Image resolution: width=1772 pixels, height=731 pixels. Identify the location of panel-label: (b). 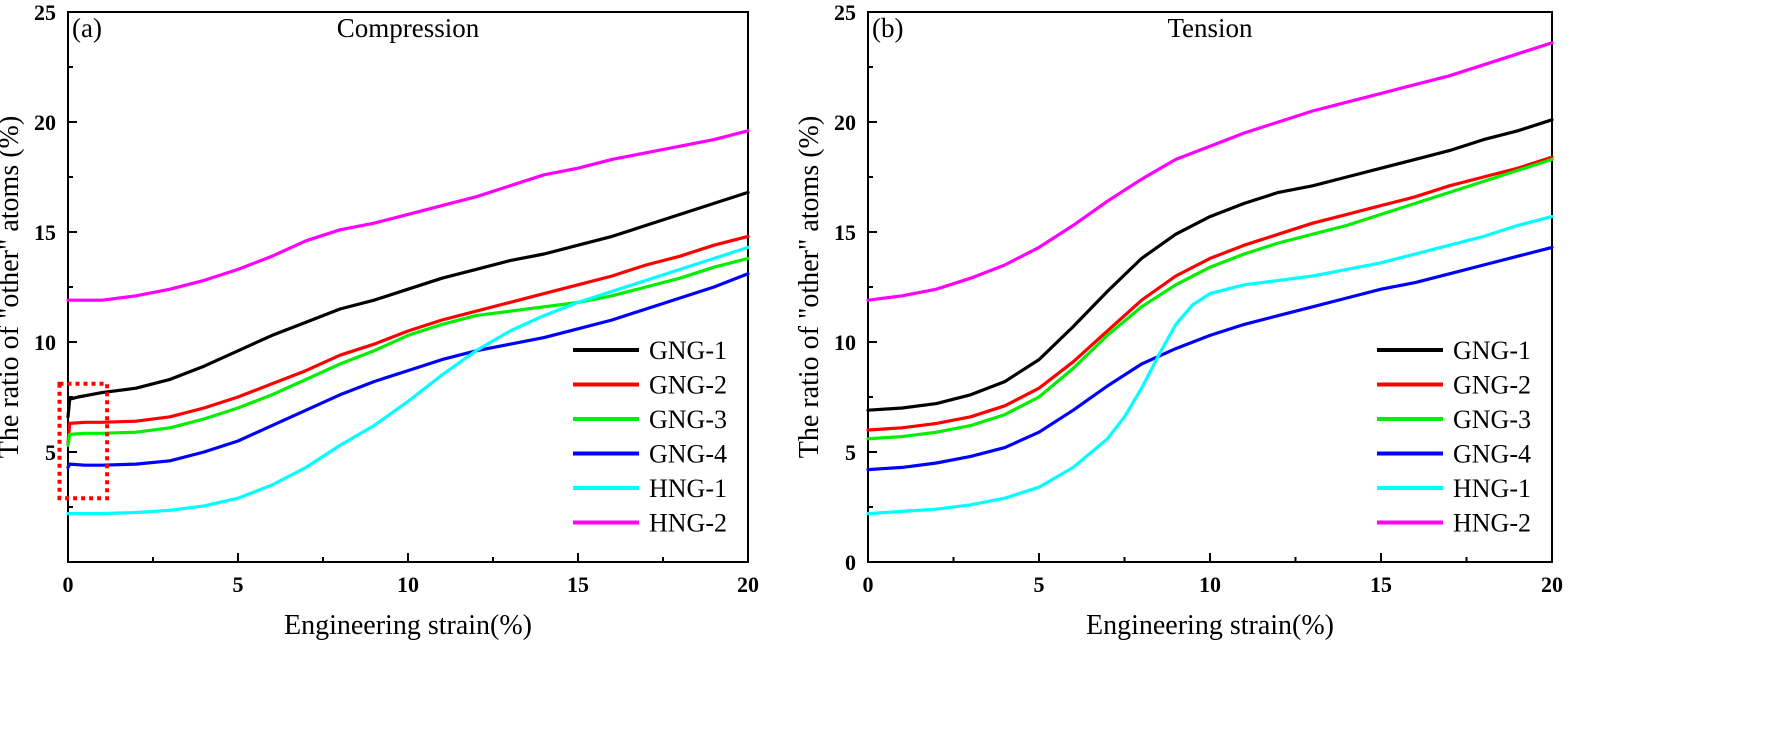
(887, 28).